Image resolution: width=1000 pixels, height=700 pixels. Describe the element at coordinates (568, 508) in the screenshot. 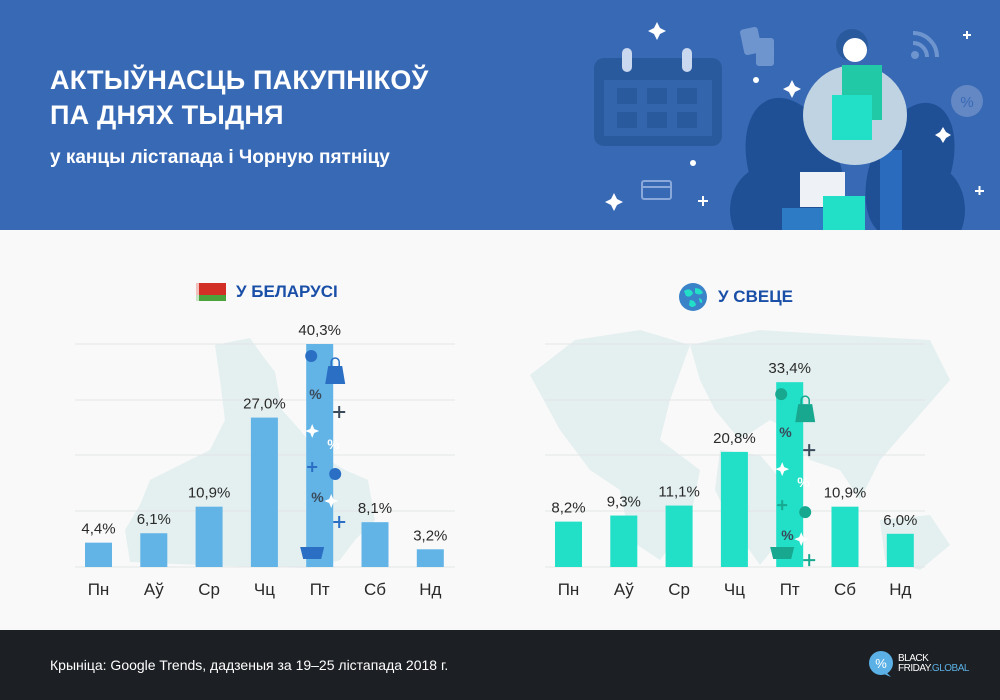

I see `data-label: 8,2%` at that location.